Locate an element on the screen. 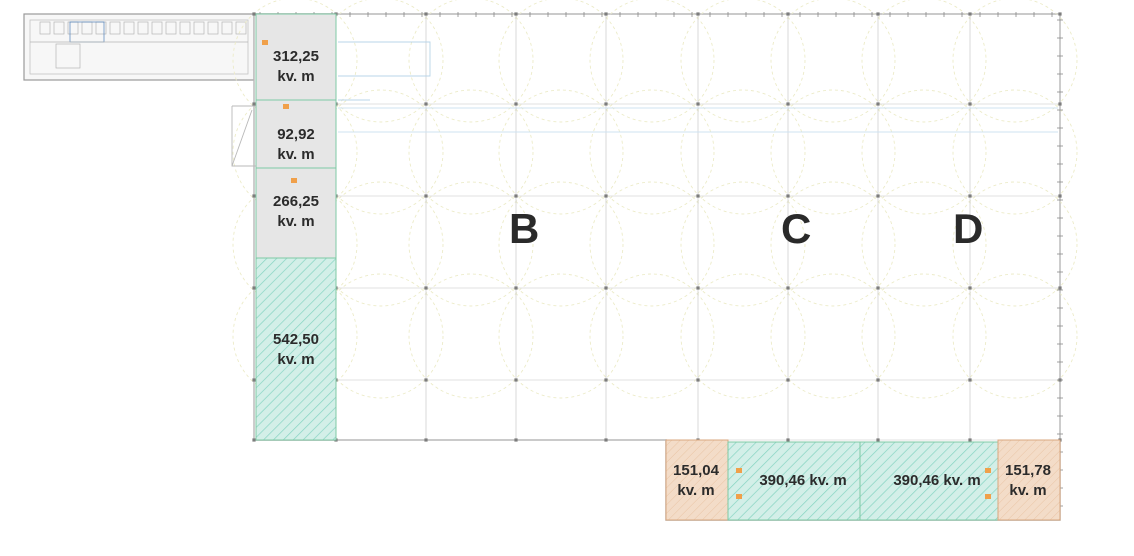  block-letter-d: D is located at coordinates (968, 228).